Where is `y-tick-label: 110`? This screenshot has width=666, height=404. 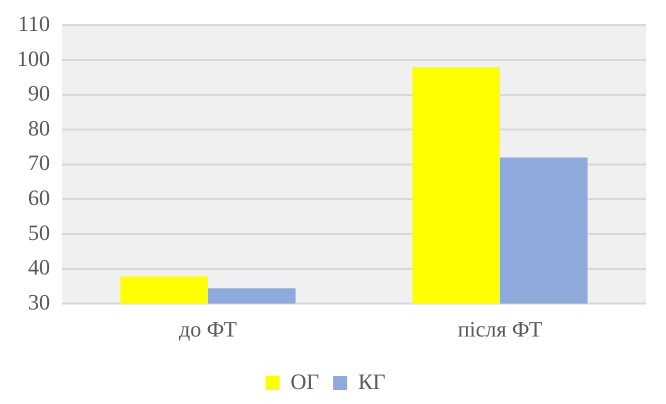
y-tick-label: 110 is located at coordinates (34, 23).